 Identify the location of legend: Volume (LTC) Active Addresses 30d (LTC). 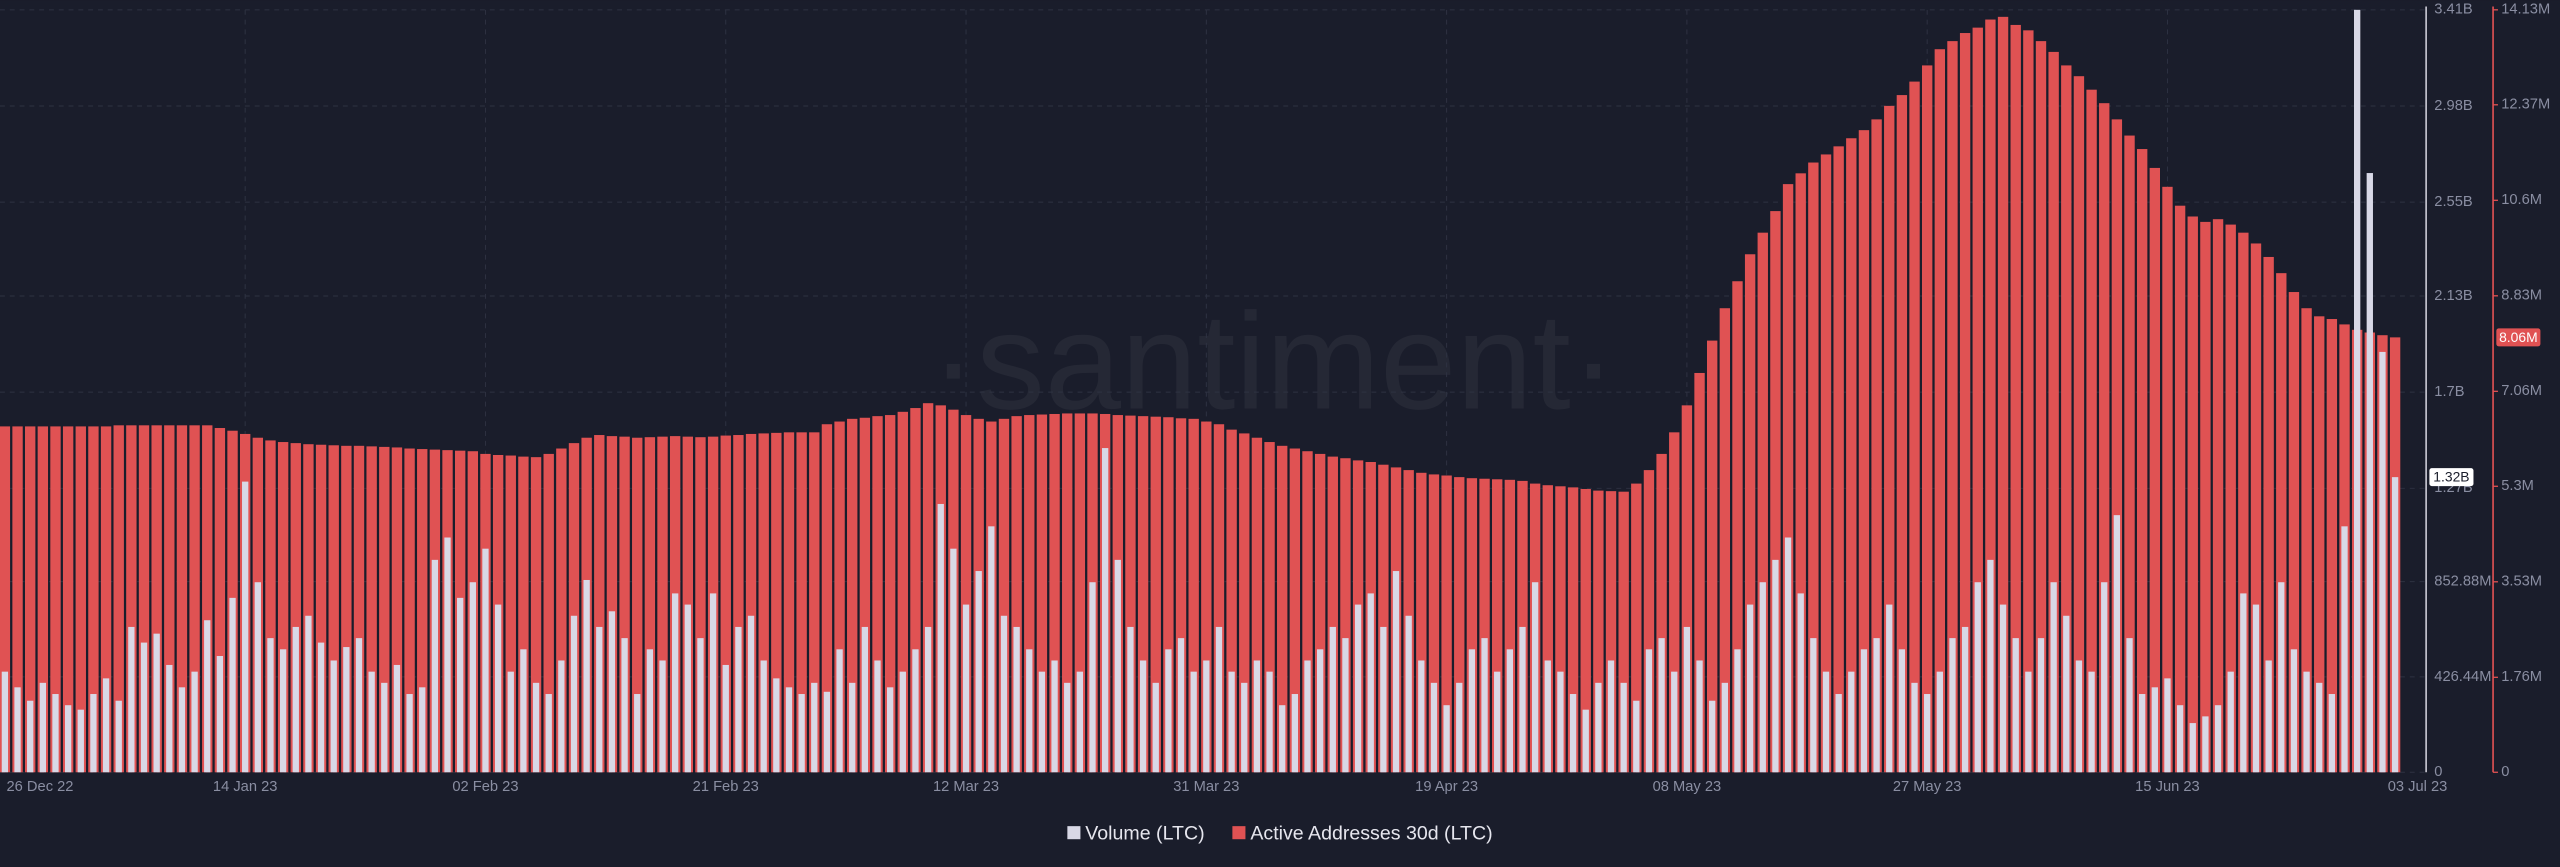
(1280, 833).